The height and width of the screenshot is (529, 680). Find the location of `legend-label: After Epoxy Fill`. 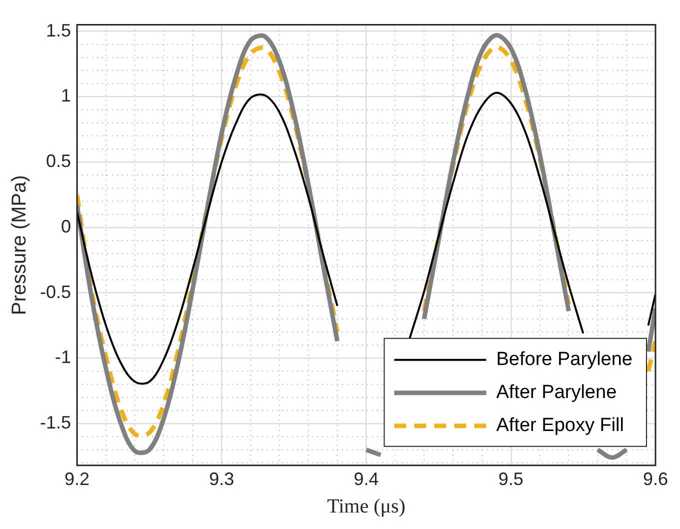

legend-label: After Epoxy Fill is located at coordinates (560, 425).